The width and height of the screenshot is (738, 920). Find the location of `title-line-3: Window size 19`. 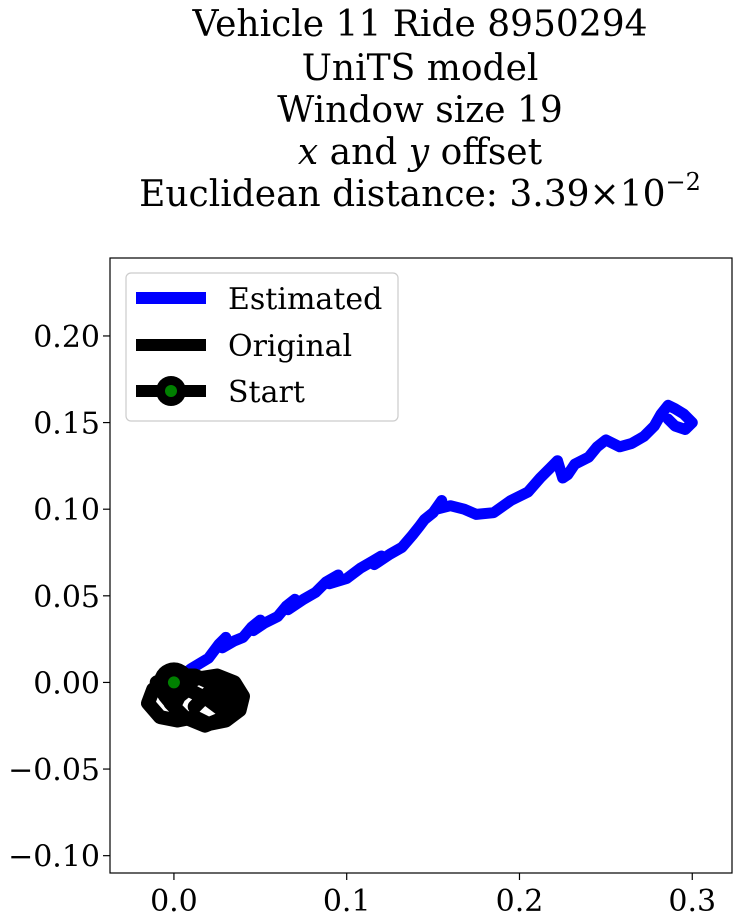

title-line-3: Window size 19 is located at coordinates (420, 110).